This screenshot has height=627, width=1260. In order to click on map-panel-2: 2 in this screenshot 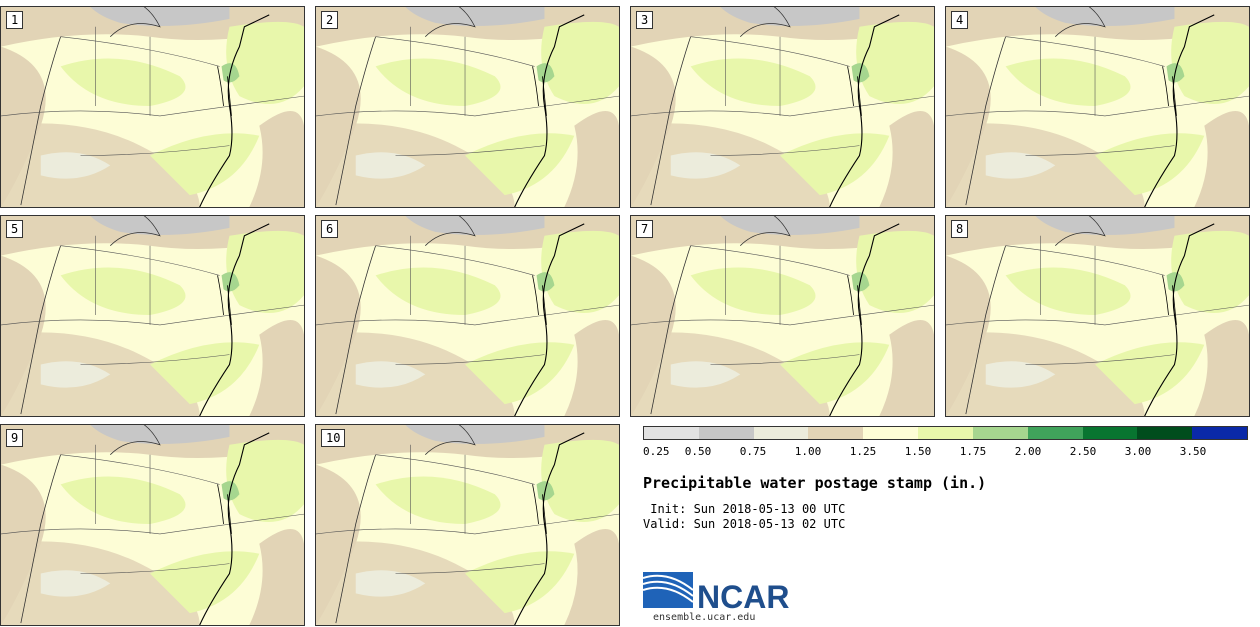, I will do `click(467, 107)`.